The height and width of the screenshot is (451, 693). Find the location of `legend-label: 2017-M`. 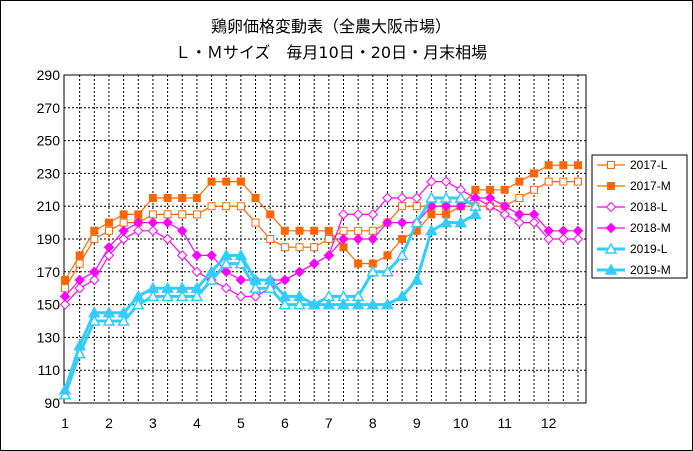

legend-label: 2017-M is located at coordinates (650, 186).